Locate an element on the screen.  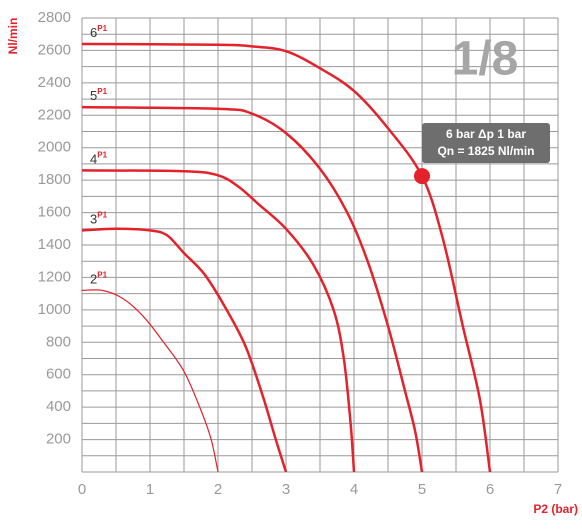
y-tick-label: 1200 is located at coordinates (54, 276).